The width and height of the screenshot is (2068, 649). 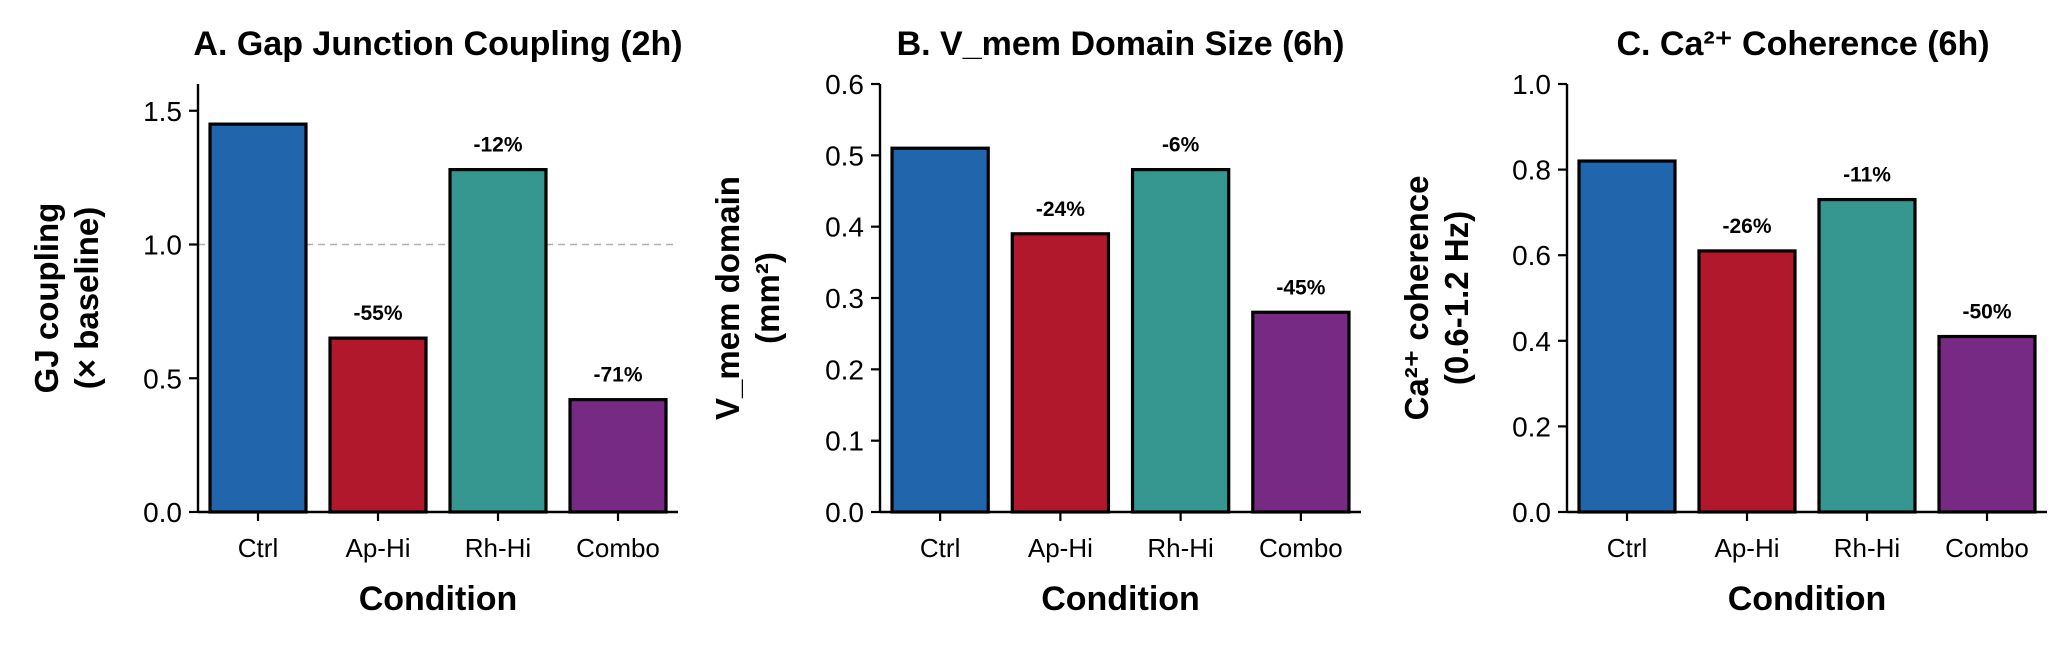 What do you see at coordinates (1986, 312) in the screenshot?
I see `bar-value-label: -50%` at bounding box center [1986, 312].